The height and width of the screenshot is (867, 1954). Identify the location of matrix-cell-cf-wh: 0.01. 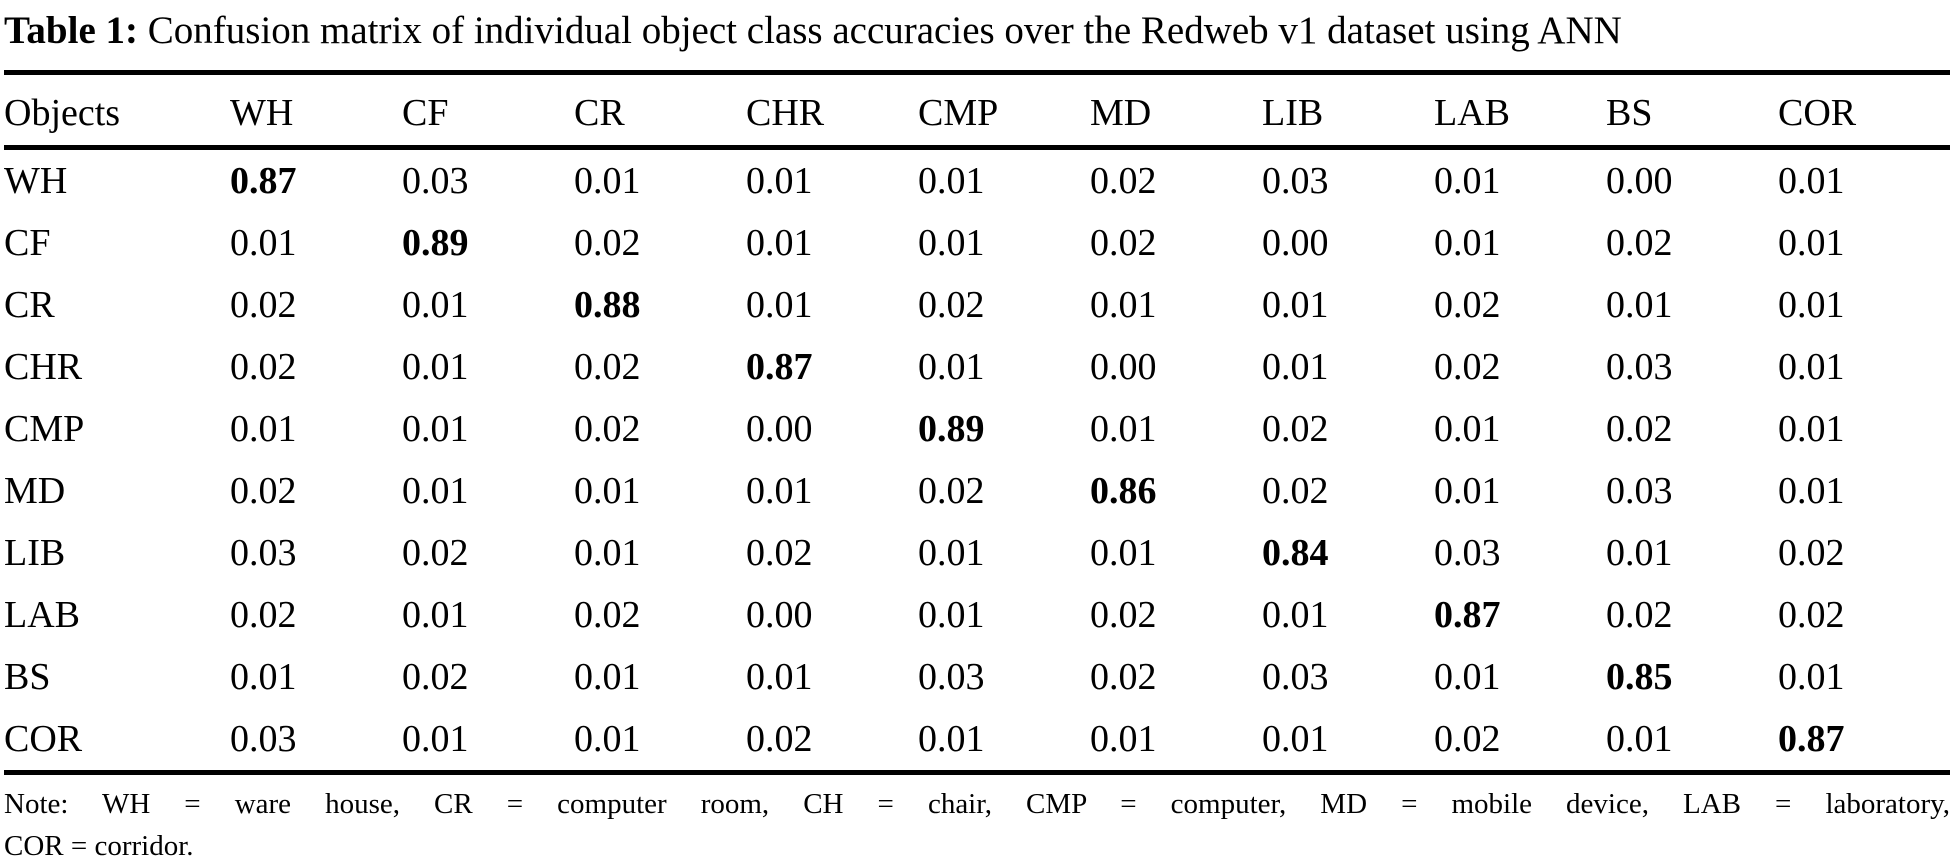
(263, 243).